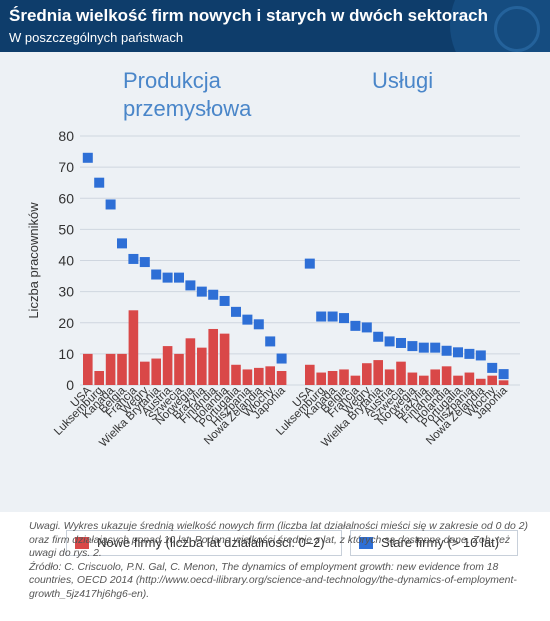 This screenshot has height=621, width=550. I want to click on panel-title: przemysłowa, so click(187, 108).